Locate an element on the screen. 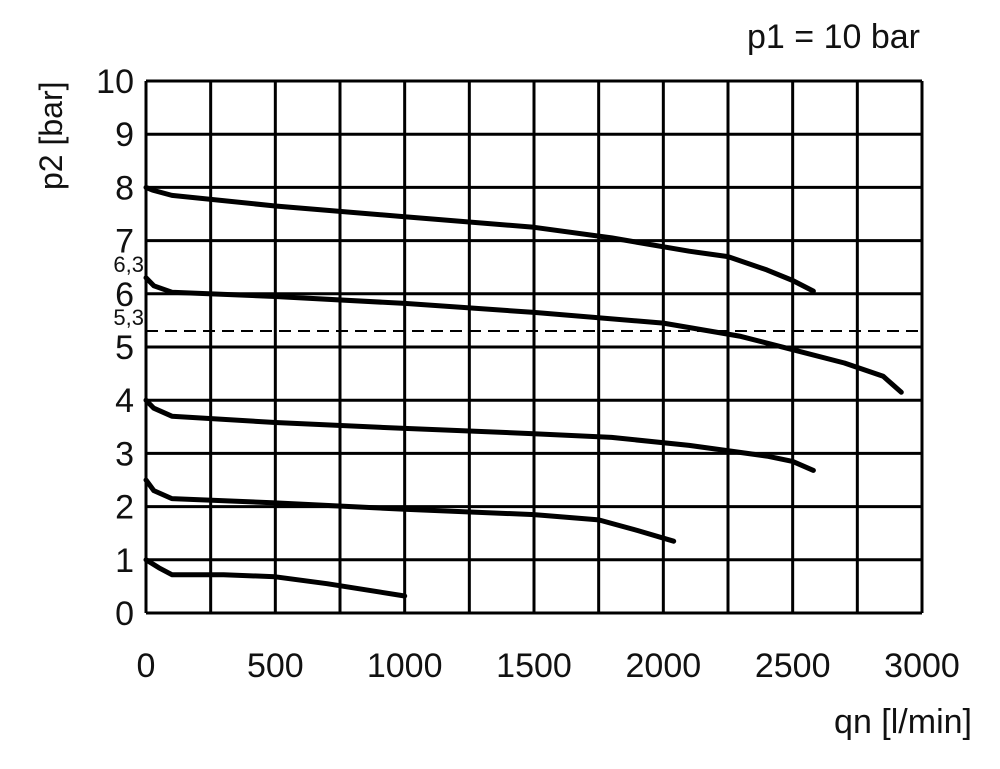 The image size is (1000, 769). y-tick-label: 2 is located at coordinates (124, 508).